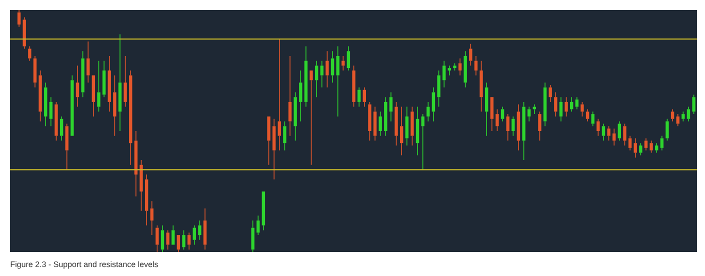  I want to click on caption: Figure 2.3 - Support and resistance levels, so click(84, 265).